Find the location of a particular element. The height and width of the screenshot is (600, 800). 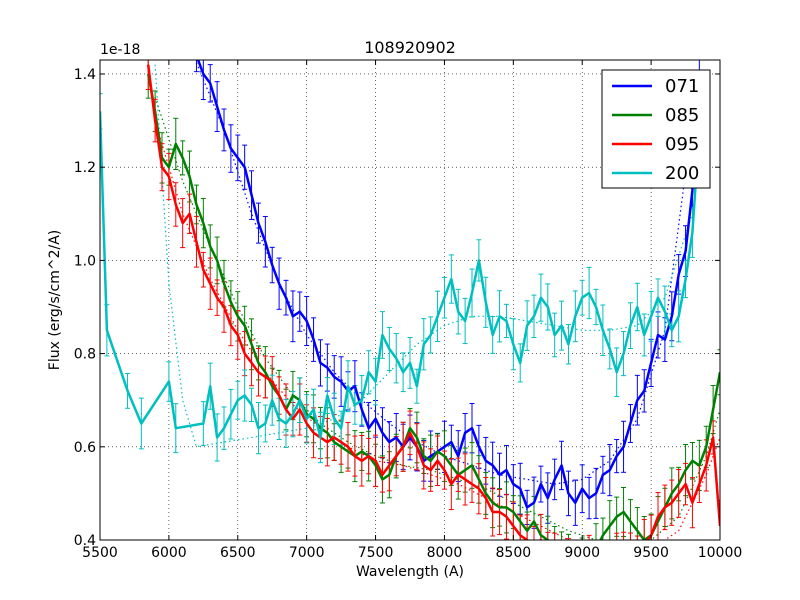

legend-label-095: 095 is located at coordinates (682, 144).